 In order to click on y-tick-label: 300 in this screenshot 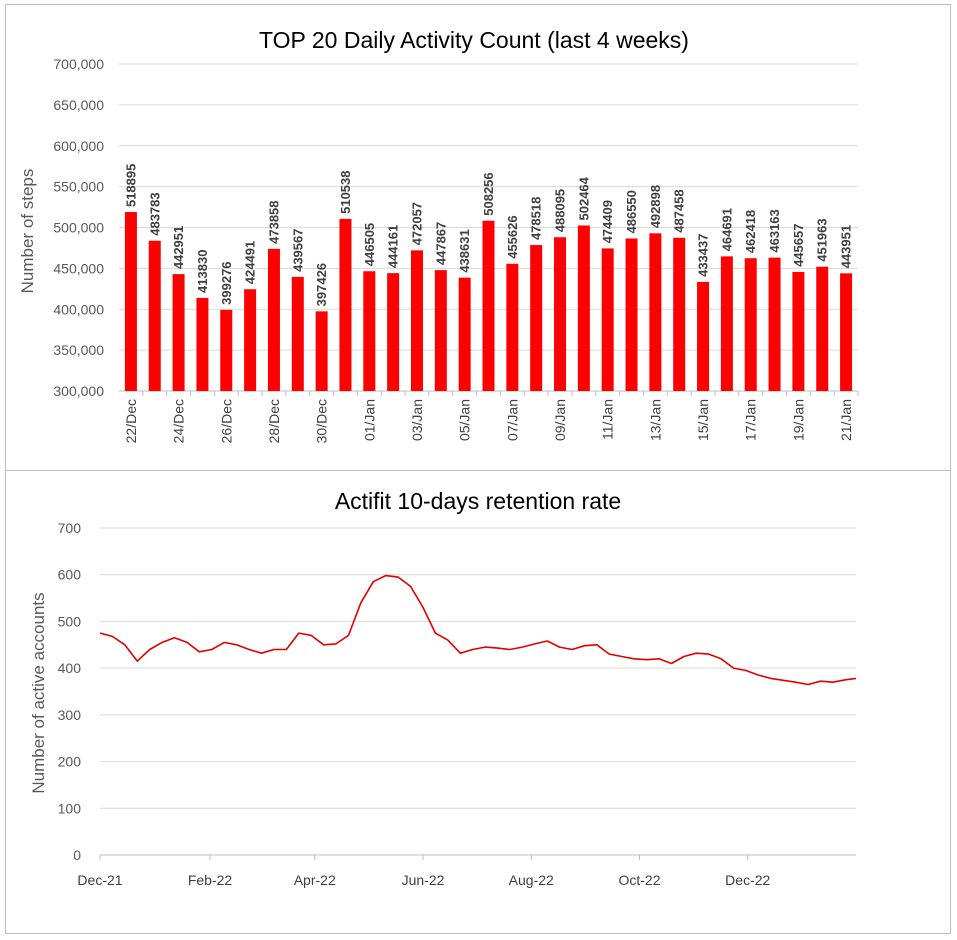, I will do `click(70, 715)`.